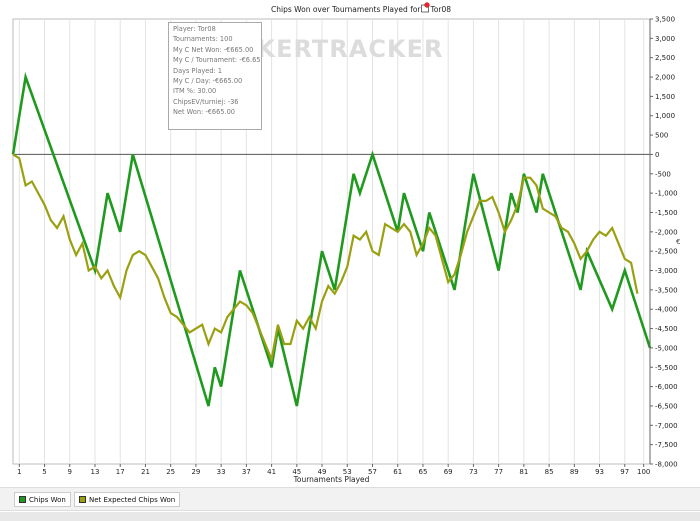  I want to click on tooltip-line: Tournaments: 100, so click(203, 39).